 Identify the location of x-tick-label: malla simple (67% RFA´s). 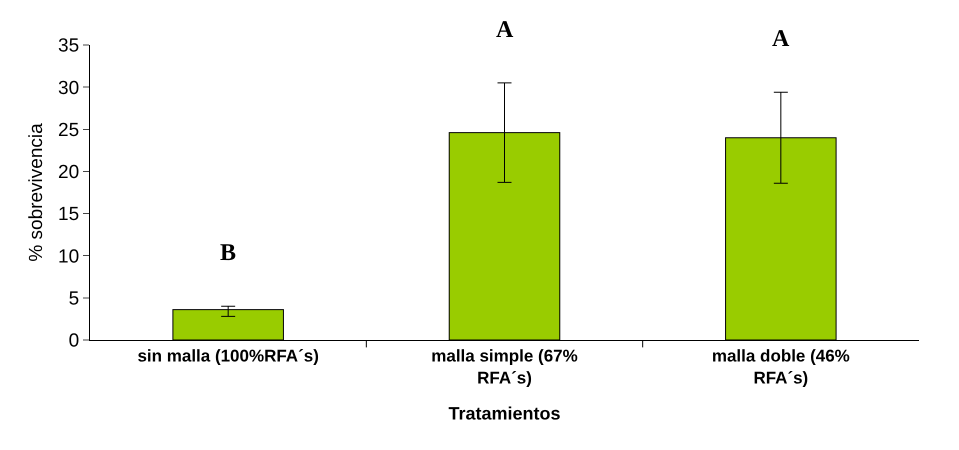
(504, 367).